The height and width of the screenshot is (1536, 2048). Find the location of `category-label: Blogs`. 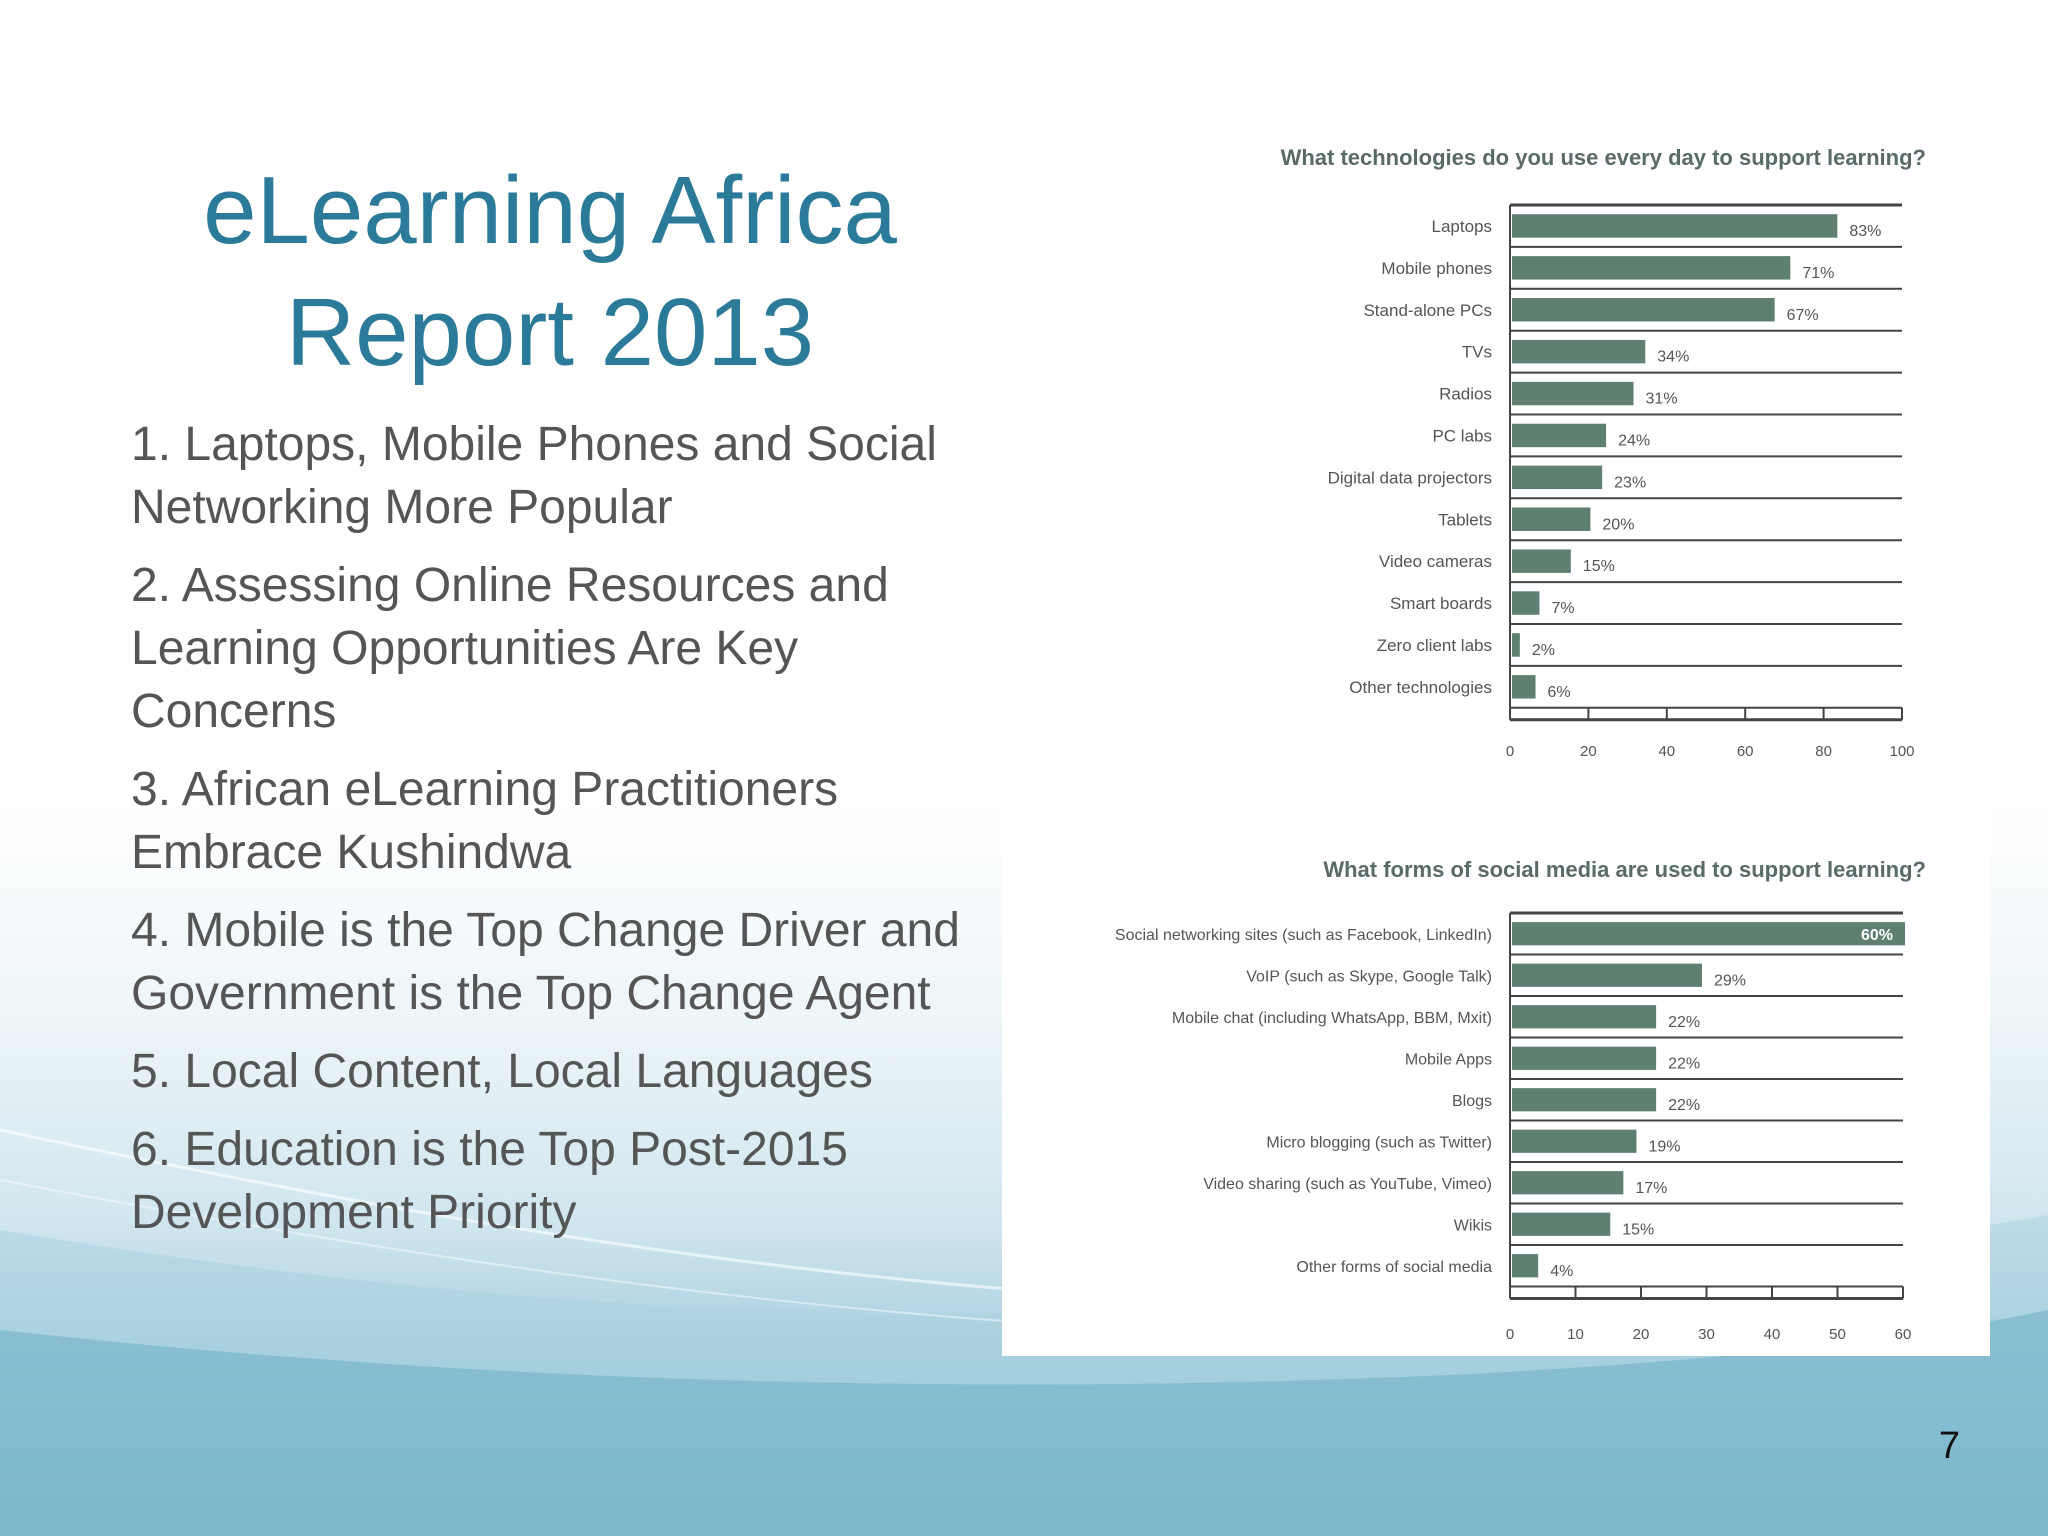

category-label: Blogs is located at coordinates (1472, 1101).